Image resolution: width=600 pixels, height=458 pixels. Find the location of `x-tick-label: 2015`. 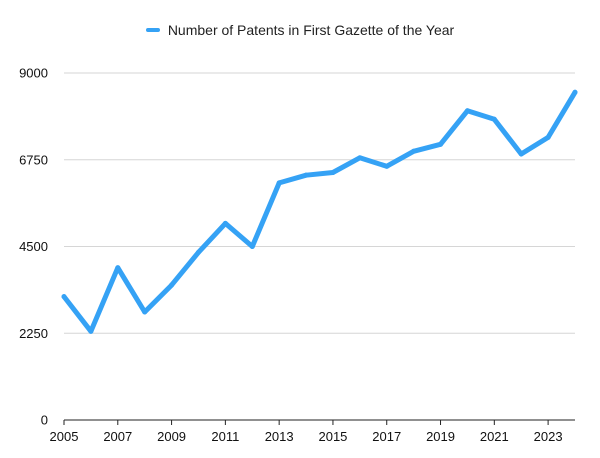

x-tick-label: 2015 is located at coordinates (332, 436).